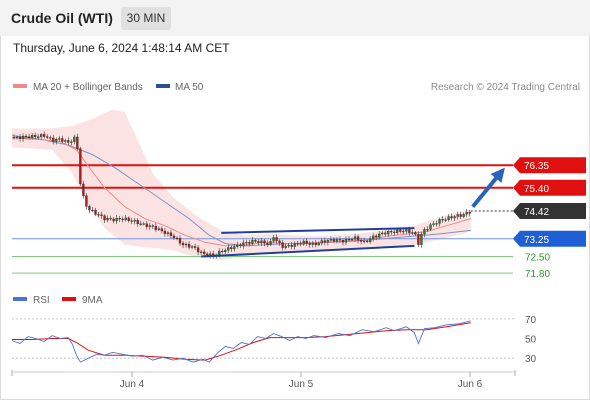 The height and width of the screenshot is (400, 590). Describe the element at coordinates (41, 300) in the screenshot. I see `rsi-legend-label: RSI` at that location.